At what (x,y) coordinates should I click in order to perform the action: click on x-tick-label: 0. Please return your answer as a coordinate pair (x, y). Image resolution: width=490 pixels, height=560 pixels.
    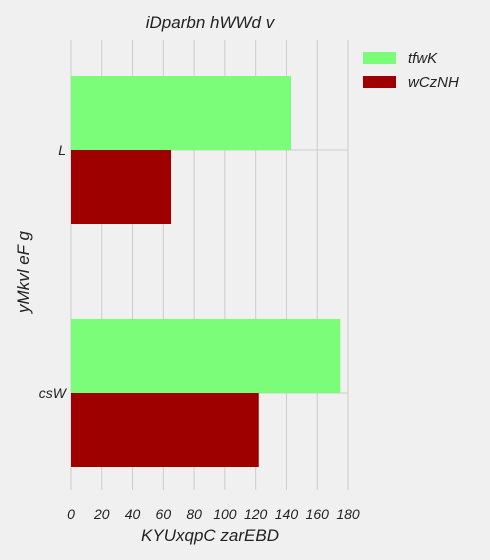
    Looking at the image, I should click on (71, 514).